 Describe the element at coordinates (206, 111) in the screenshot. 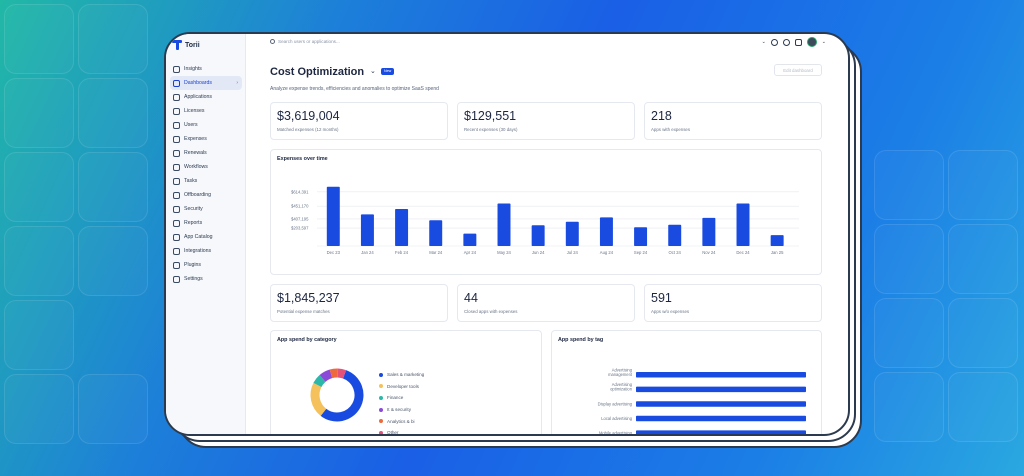

I see `sidebar-item-licenses: Licenses` at that location.